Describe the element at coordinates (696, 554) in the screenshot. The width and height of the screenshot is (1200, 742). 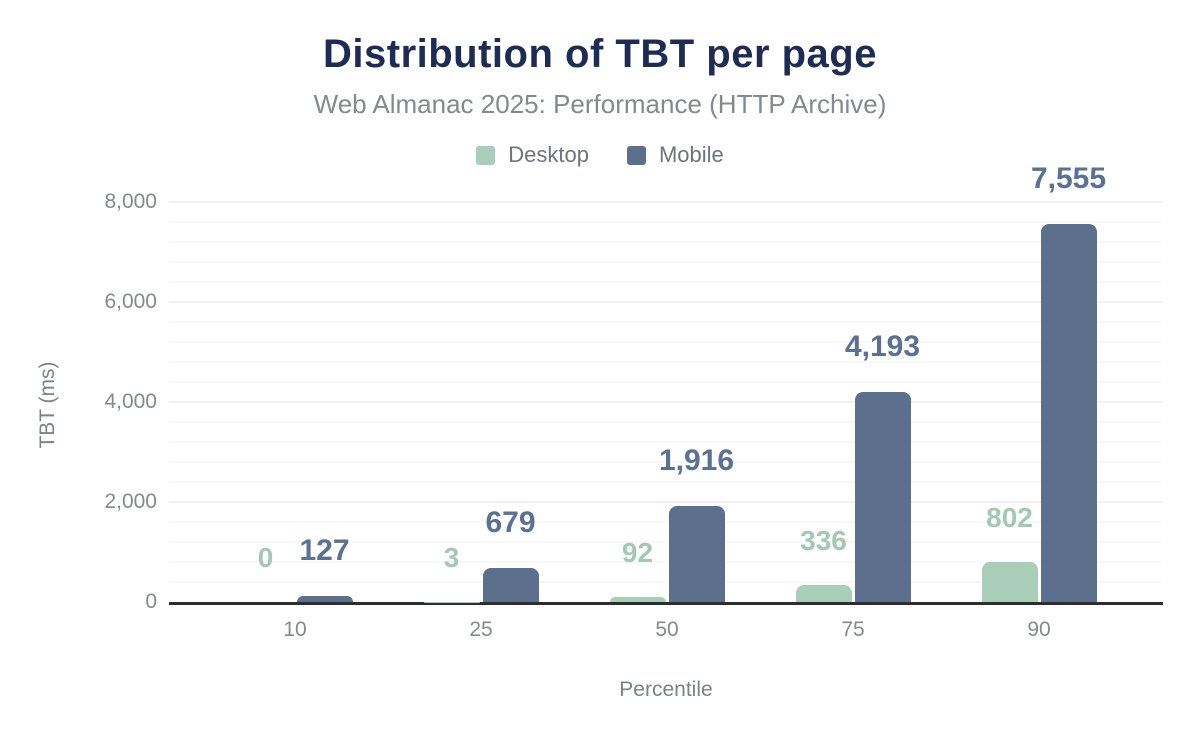
I see `bar-mobile-p50` at that location.